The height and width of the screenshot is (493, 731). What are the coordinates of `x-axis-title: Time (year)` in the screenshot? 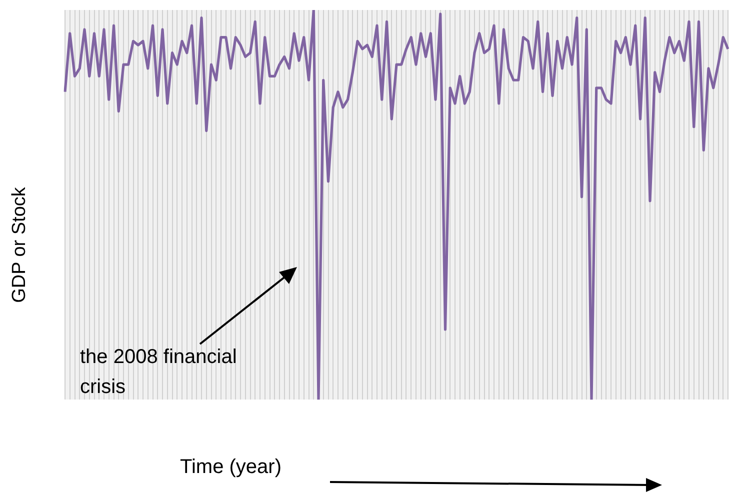 It's located at (231, 467).